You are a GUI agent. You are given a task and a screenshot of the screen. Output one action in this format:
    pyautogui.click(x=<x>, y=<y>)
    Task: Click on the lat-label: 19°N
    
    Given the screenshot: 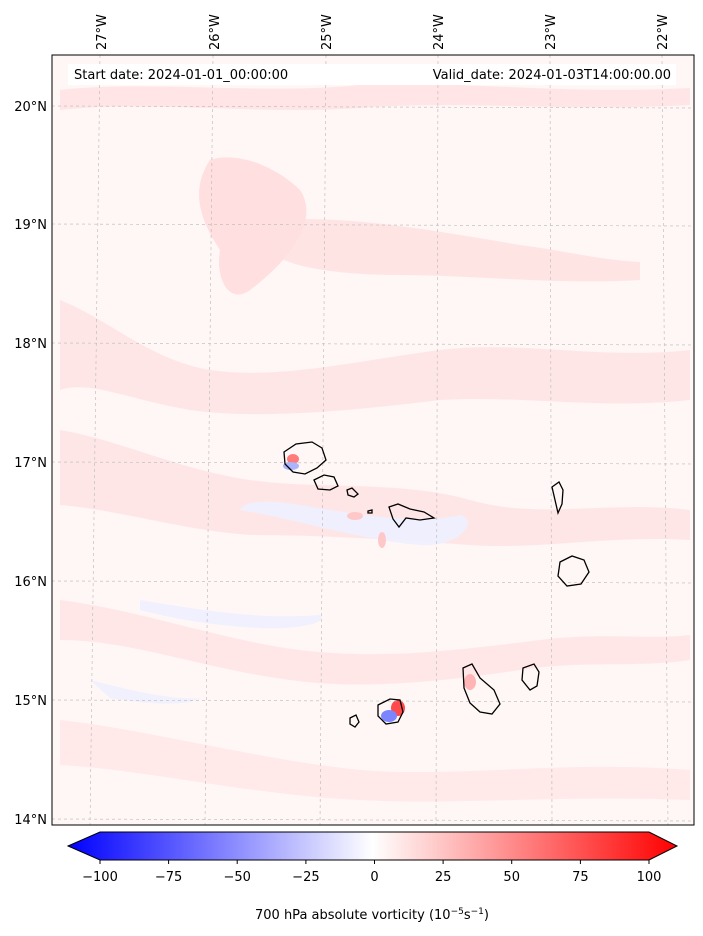 What is the action you would take?
    pyautogui.click(x=30, y=225)
    